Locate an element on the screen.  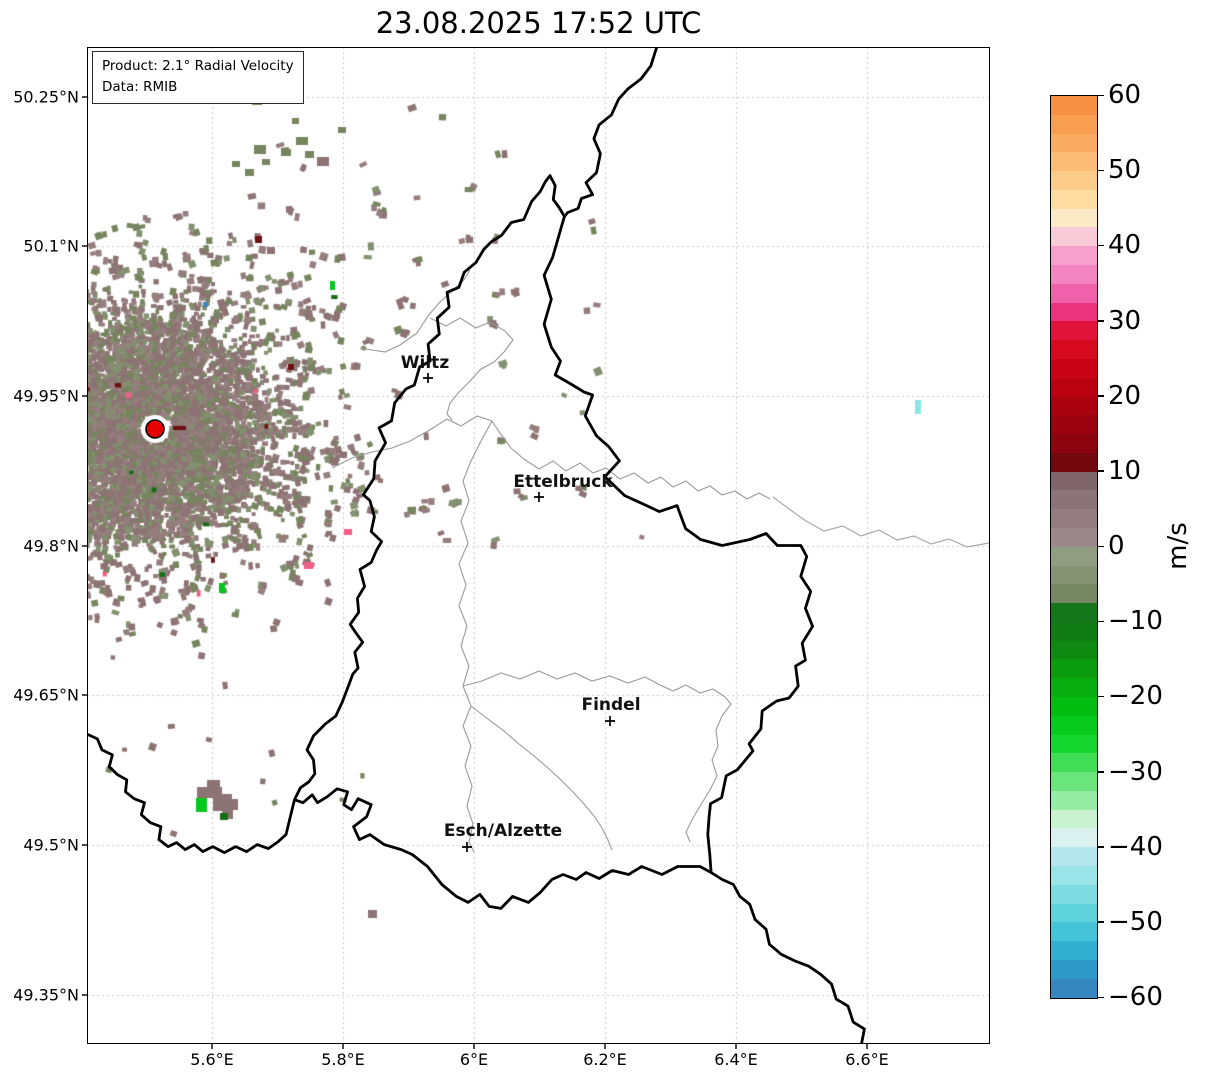
legend-data-line: Data: RMIB is located at coordinates (140, 86).